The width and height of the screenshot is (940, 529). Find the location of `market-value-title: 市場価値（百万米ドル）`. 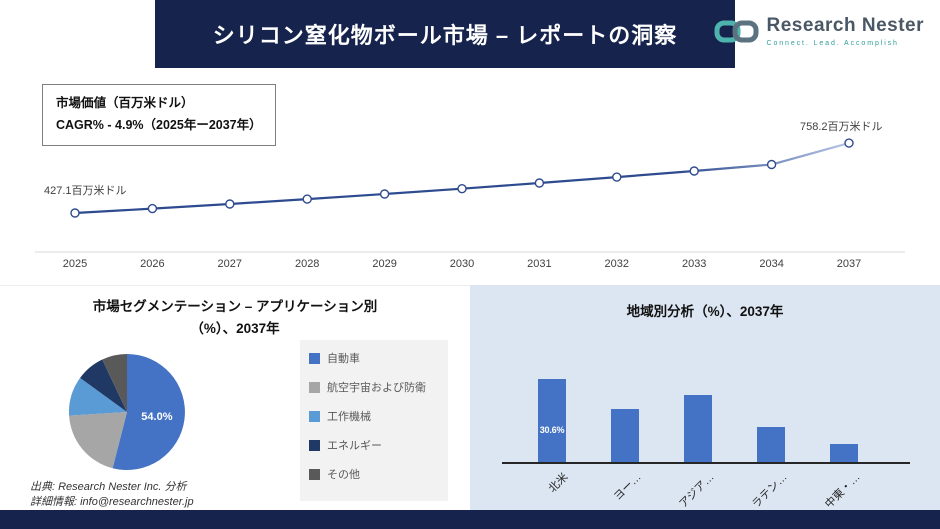

market-value-title: 市場価値（百万米ドル） is located at coordinates (125, 103).